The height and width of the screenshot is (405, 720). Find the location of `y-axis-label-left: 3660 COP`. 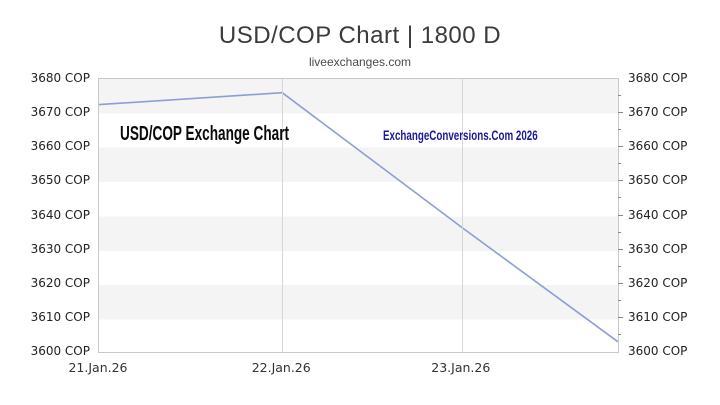

y-axis-label-left: 3660 COP is located at coordinates (60, 146).